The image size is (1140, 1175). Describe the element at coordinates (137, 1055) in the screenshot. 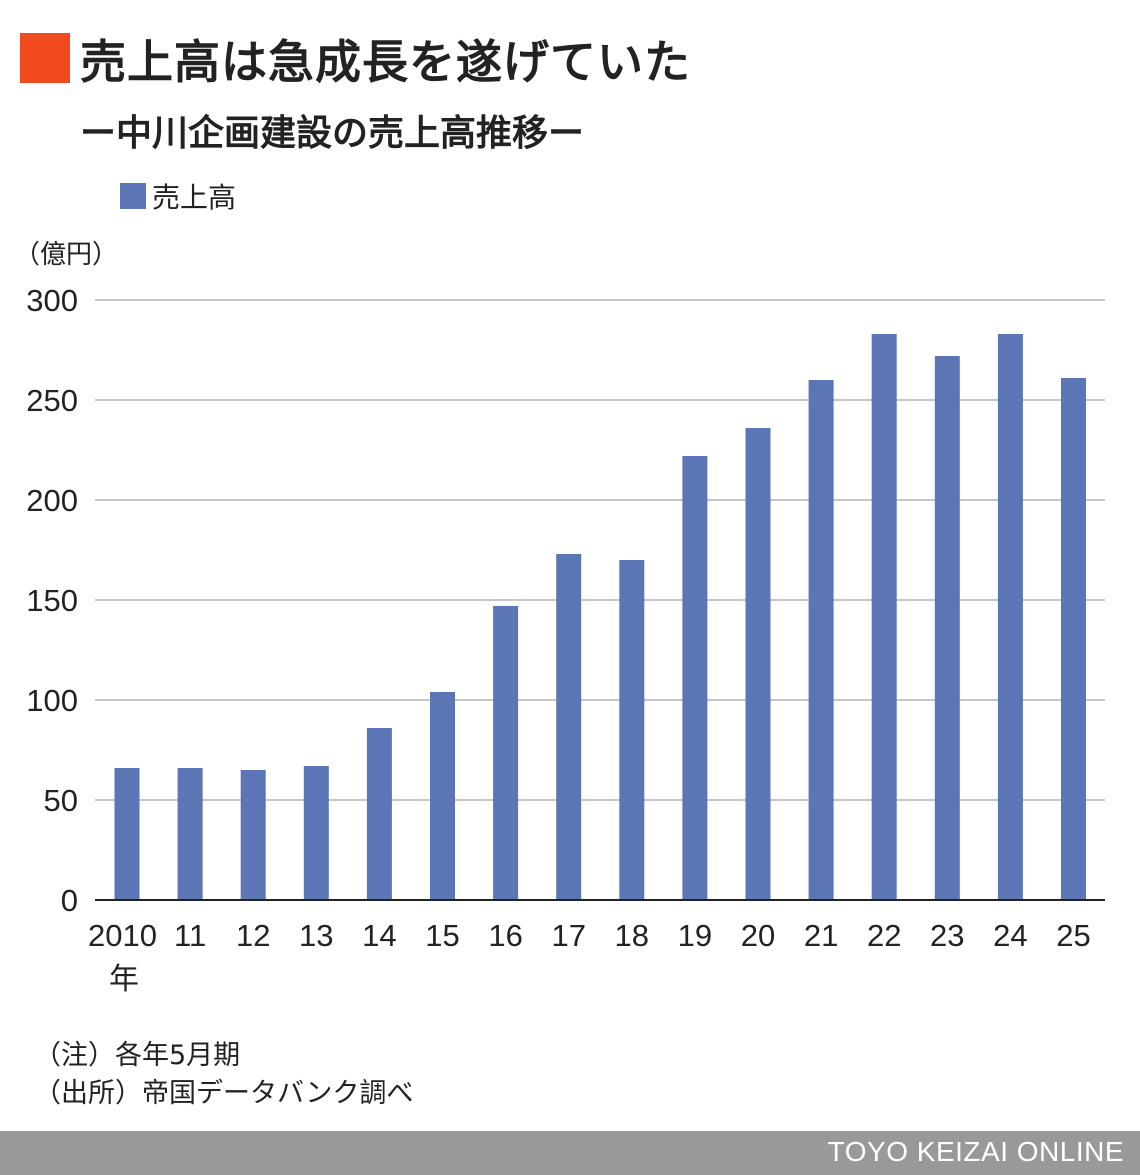

I see `note-fiscal-period: （注）各年5月期` at that location.